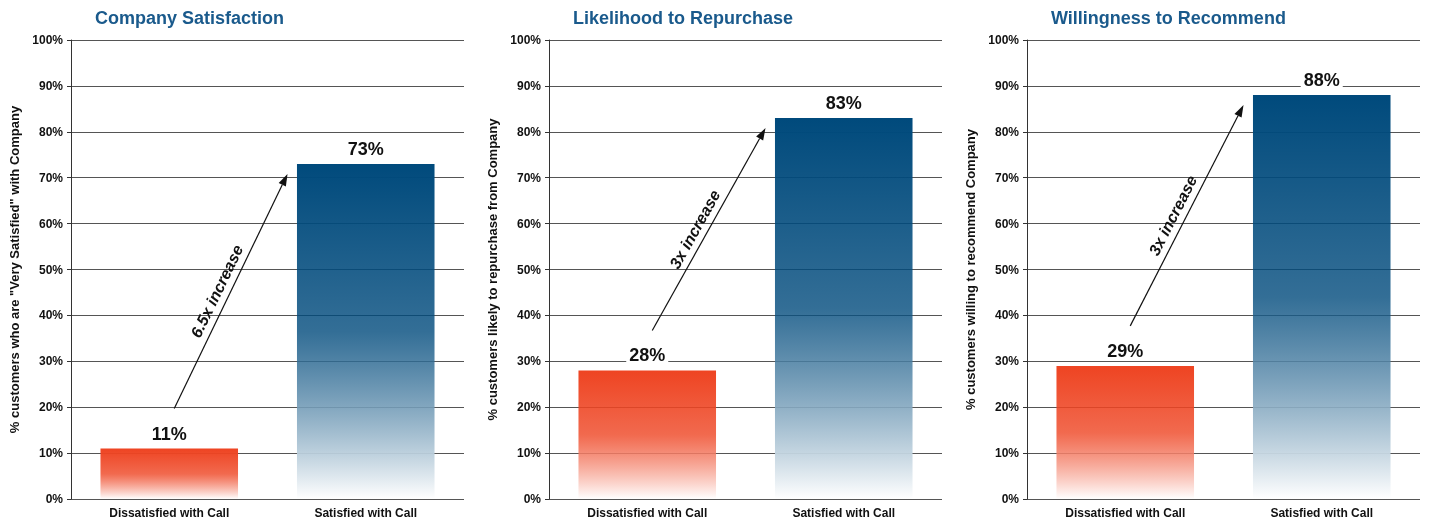 This screenshot has width=1435, height=527. I want to click on data-label: 88%, so click(1321, 80).